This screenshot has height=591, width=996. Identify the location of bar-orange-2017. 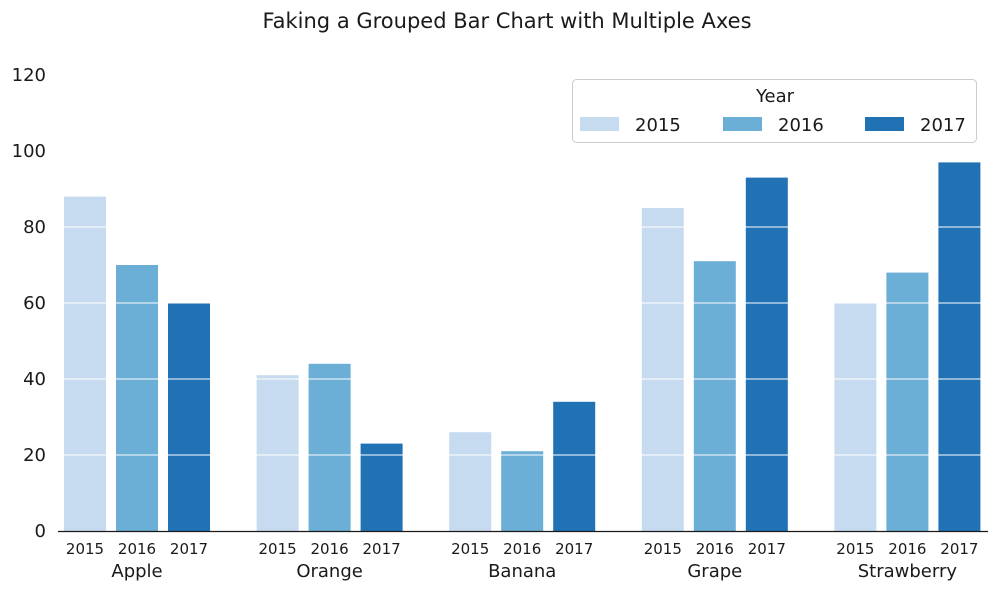
(381, 487).